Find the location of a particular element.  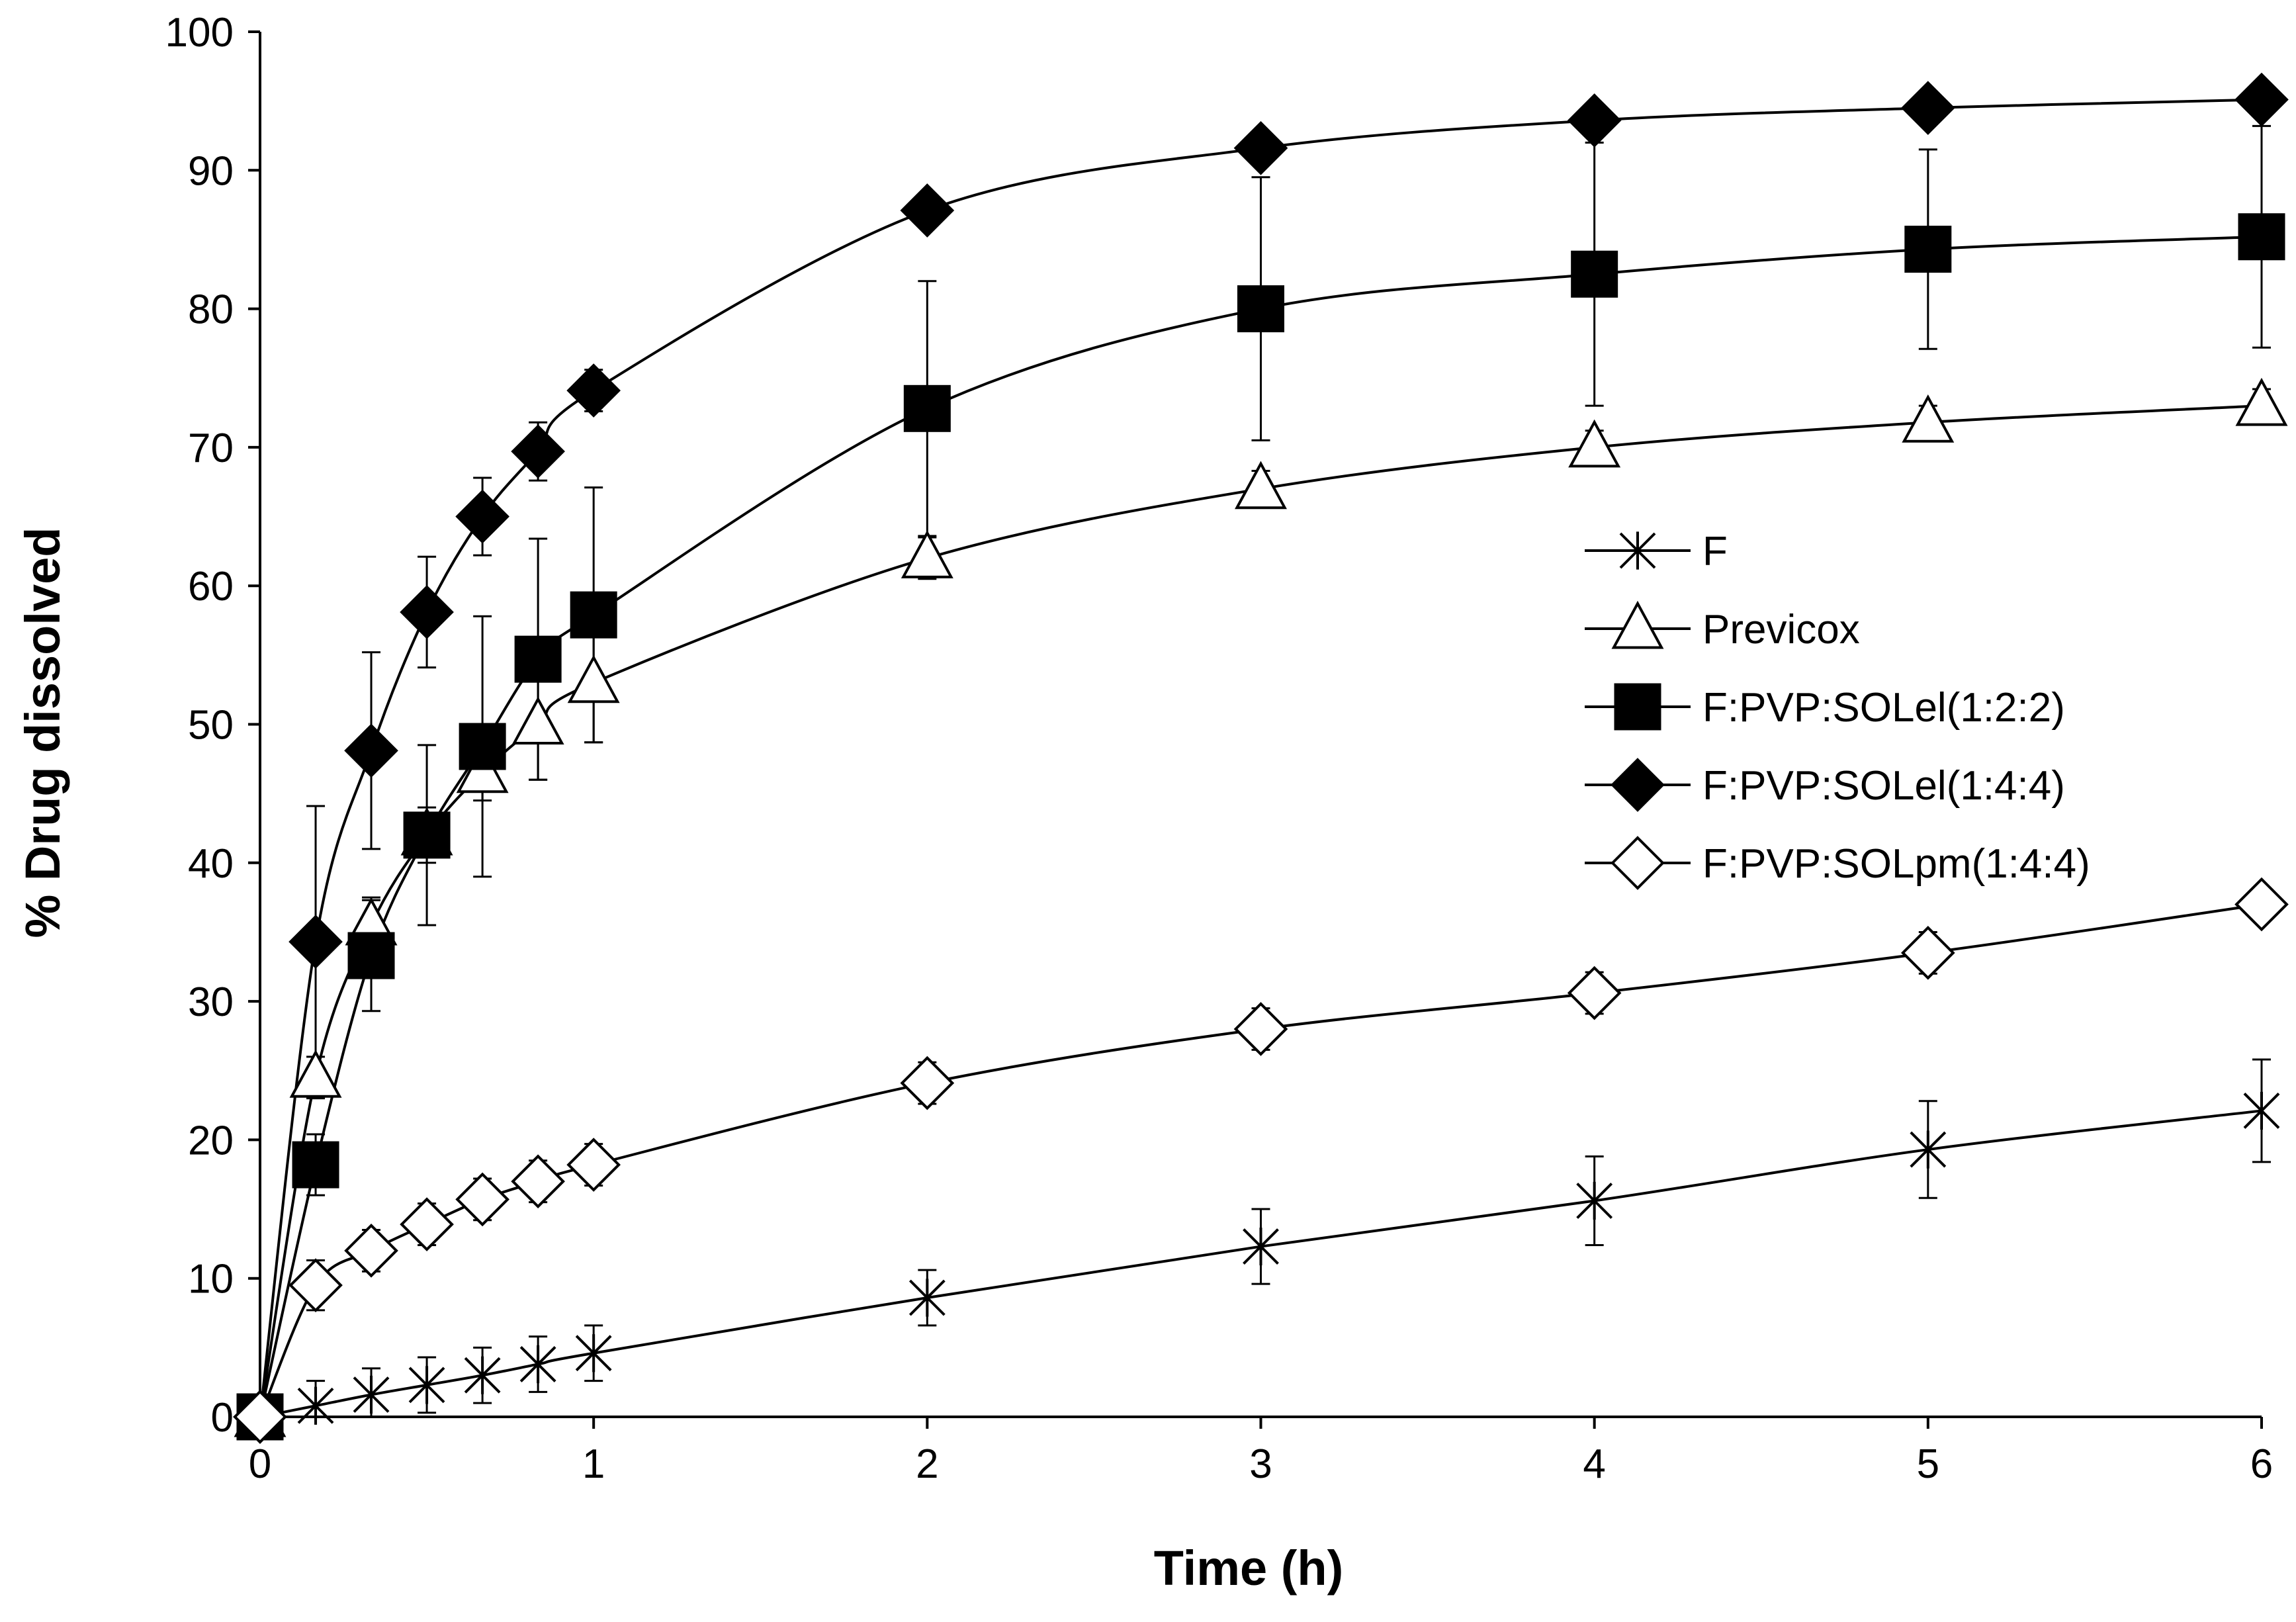

legend-label: F:PVP:SOLel(1:4:4) is located at coordinates (1883, 786).